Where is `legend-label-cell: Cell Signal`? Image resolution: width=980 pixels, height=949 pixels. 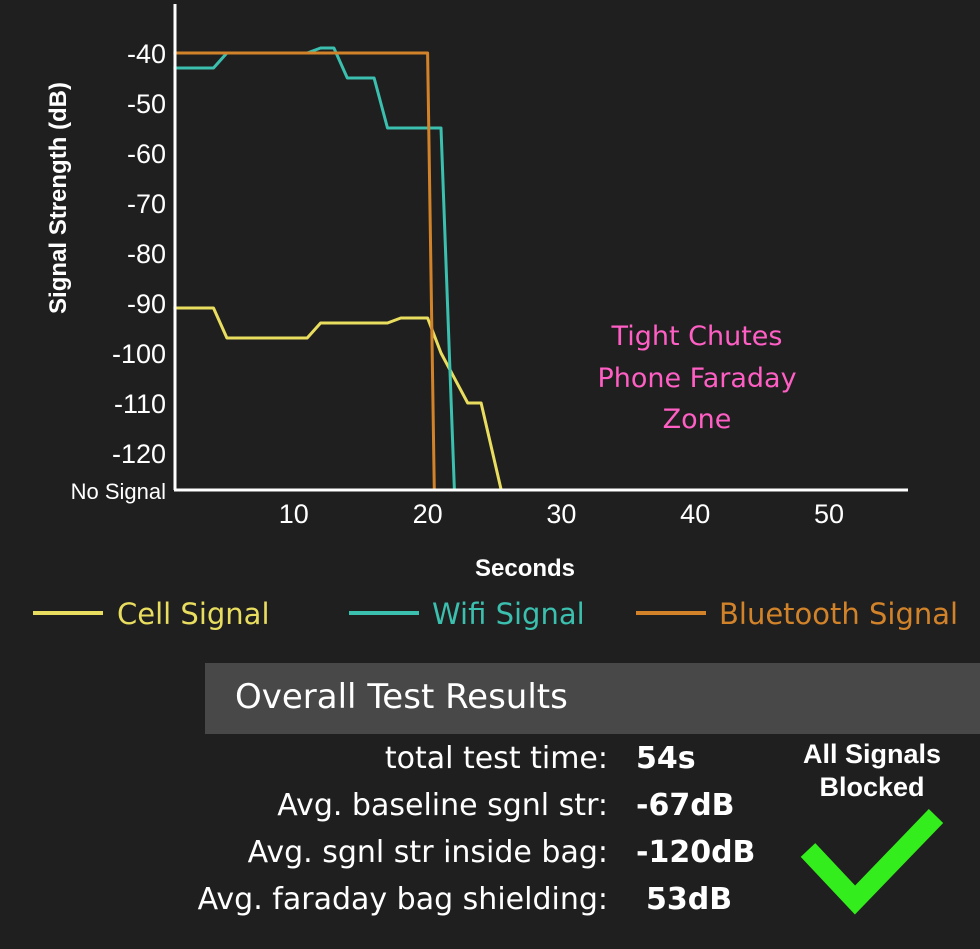
legend-label-cell: Cell Signal is located at coordinates (193, 614).